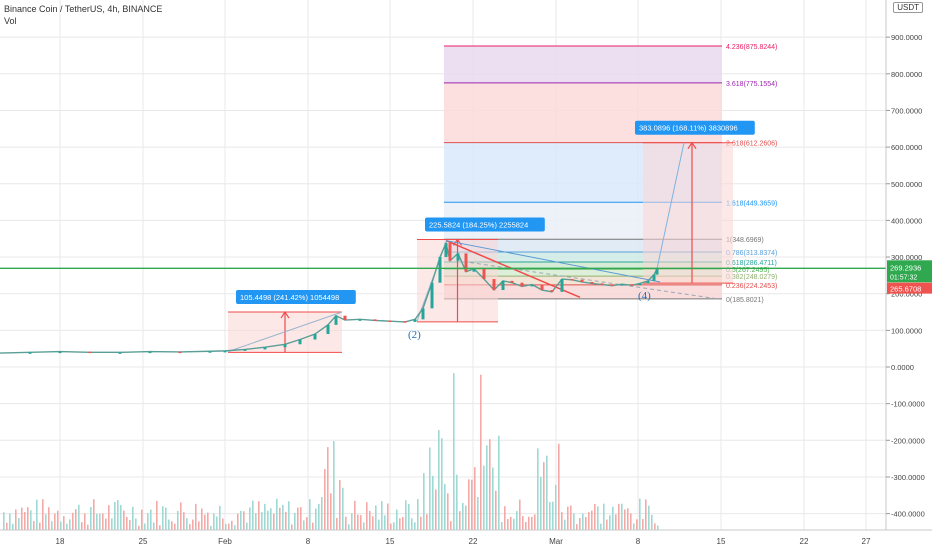  Describe the element at coordinates (866, 541) in the screenshot. I see `x-tick-label: 27` at that location.